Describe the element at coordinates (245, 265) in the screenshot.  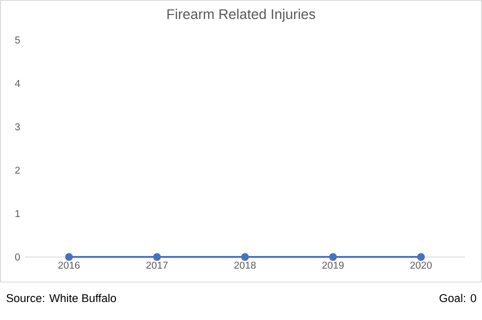
I see `x-tick-label: 2018` at that location.